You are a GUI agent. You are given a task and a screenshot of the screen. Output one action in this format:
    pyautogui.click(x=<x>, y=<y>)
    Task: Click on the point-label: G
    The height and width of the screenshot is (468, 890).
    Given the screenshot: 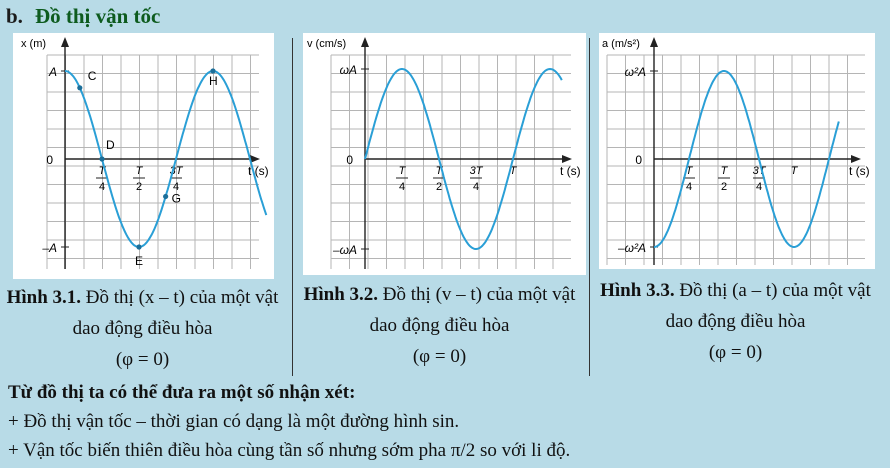 What is the action you would take?
    pyautogui.click(x=176, y=198)
    